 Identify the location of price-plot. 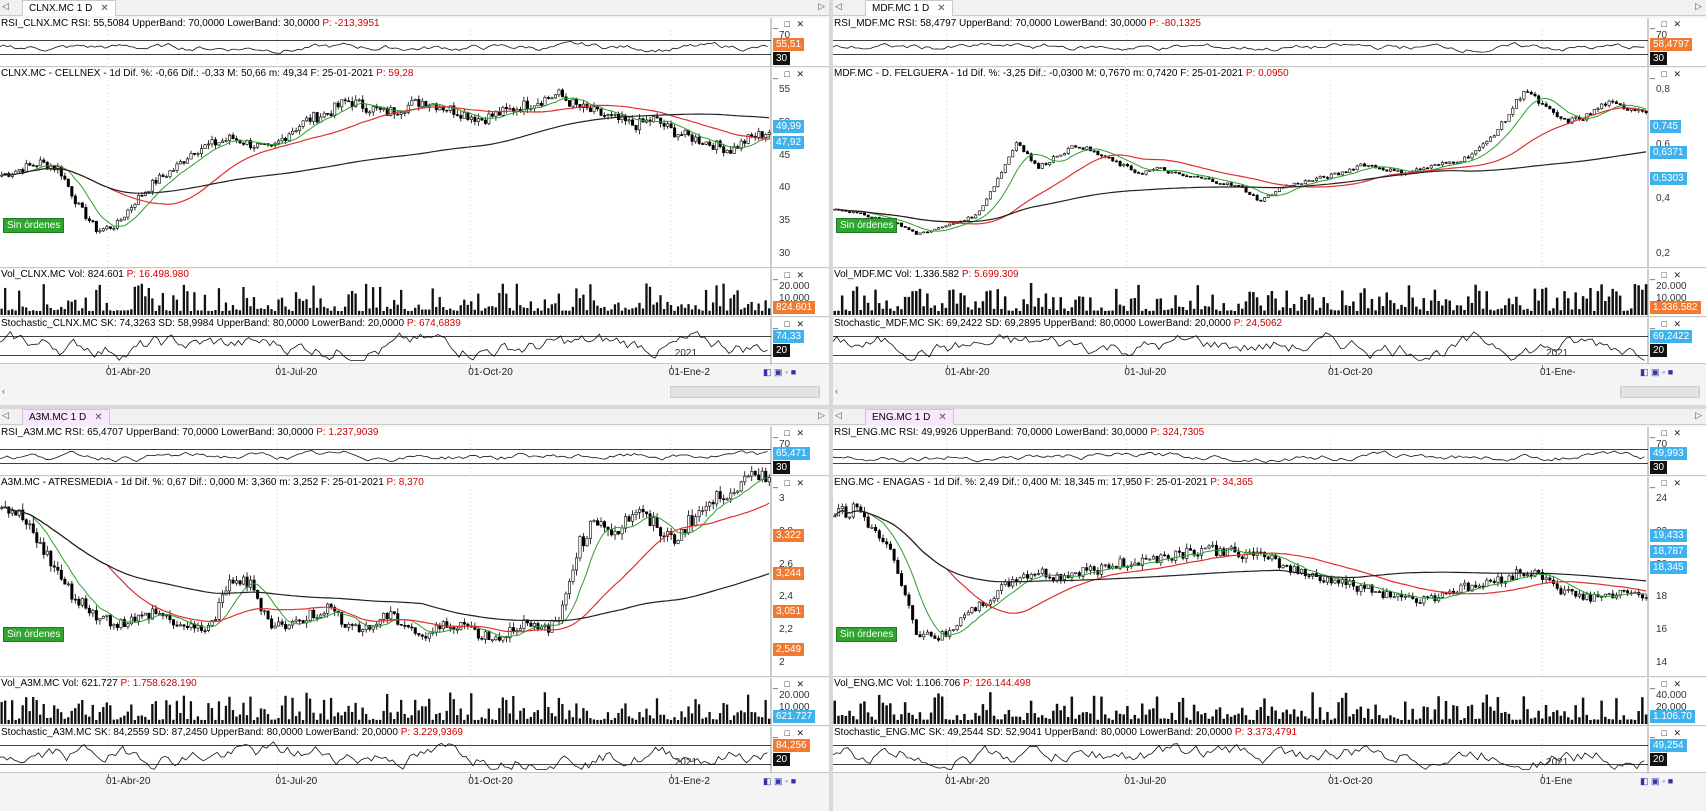
(1241, 577).